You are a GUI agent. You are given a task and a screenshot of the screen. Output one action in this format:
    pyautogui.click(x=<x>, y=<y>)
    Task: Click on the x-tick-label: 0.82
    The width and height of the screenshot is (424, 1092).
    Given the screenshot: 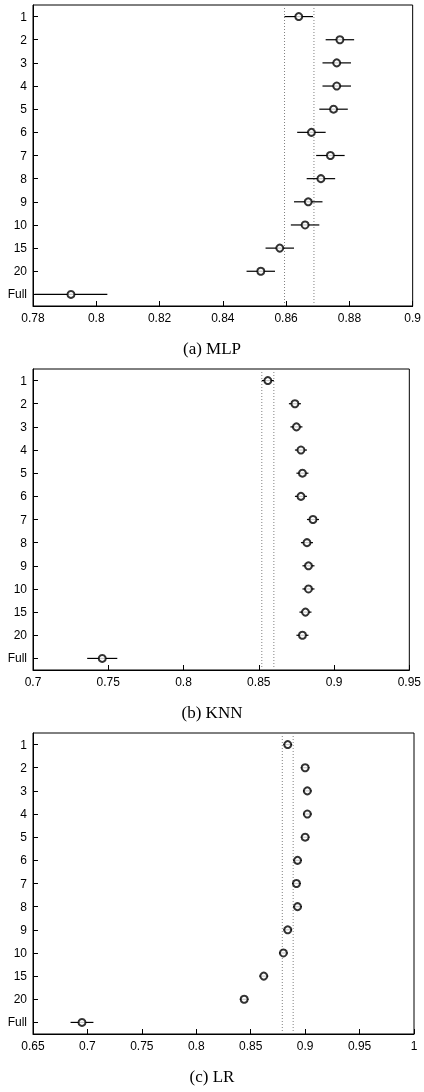 What is the action you would take?
    pyautogui.click(x=159, y=318)
    